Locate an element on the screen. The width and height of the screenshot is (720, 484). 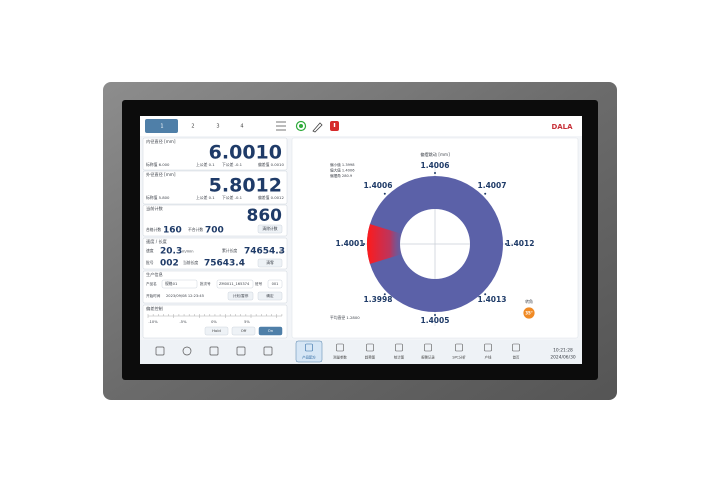
nominal: 标称值 6.000 is located at coordinates (158, 164).